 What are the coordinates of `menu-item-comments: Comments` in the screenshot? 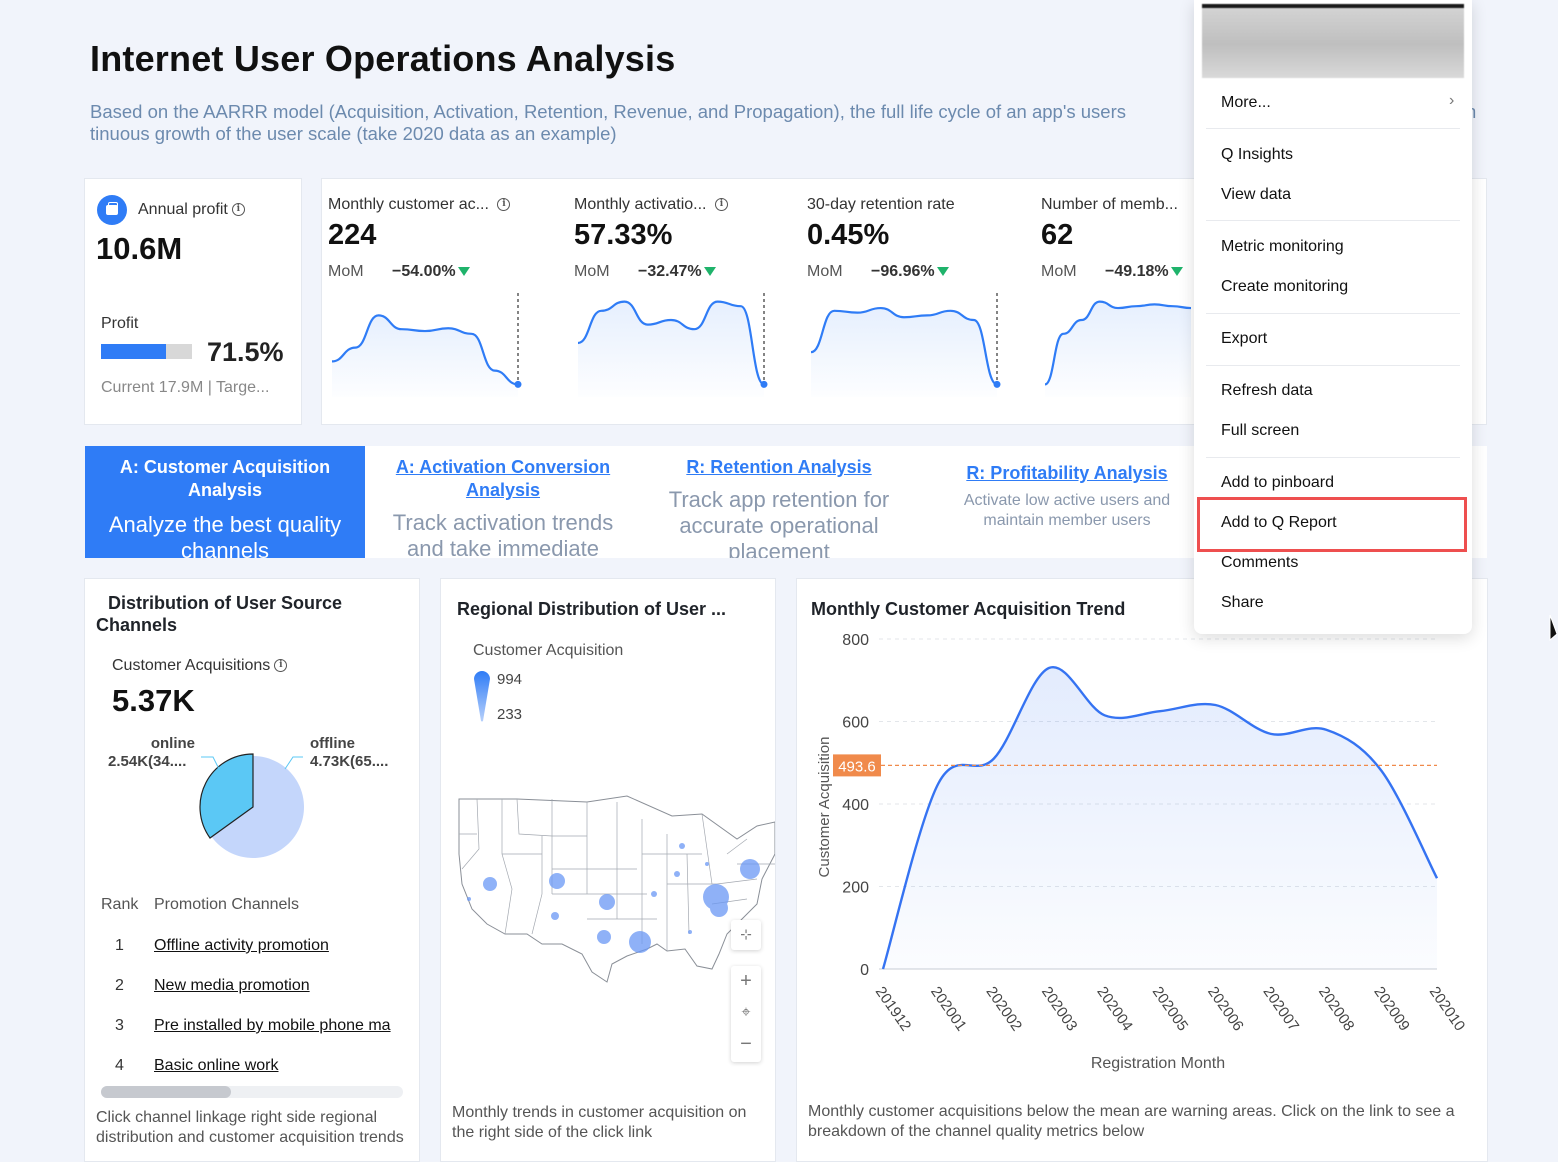 It's located at (1260, 562).